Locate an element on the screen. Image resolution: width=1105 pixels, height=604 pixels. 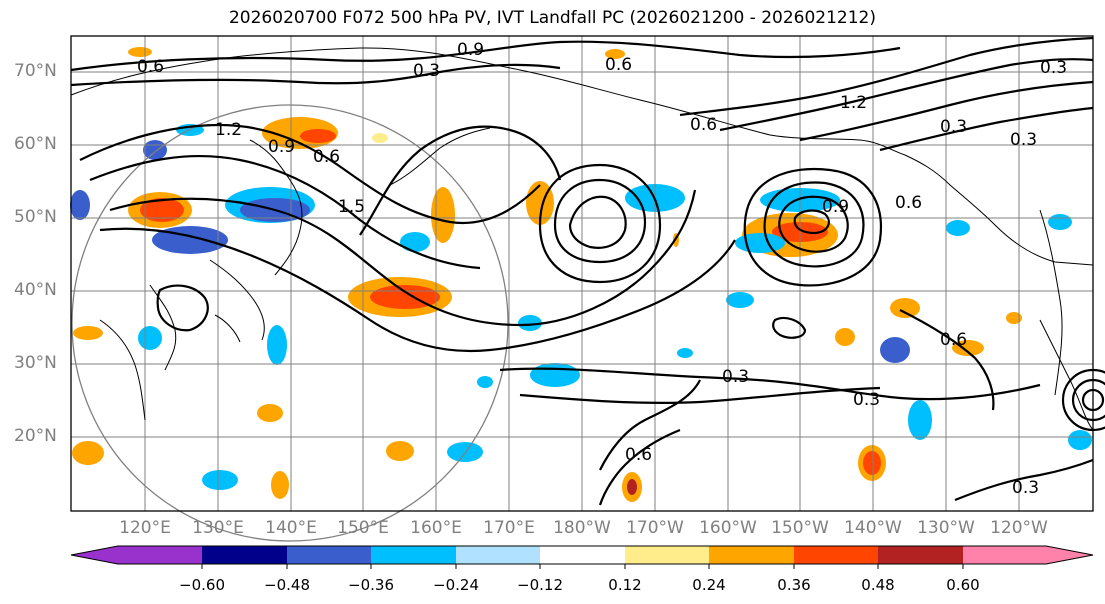
contour-label: 1.5 is located at coordinates (351, 207).